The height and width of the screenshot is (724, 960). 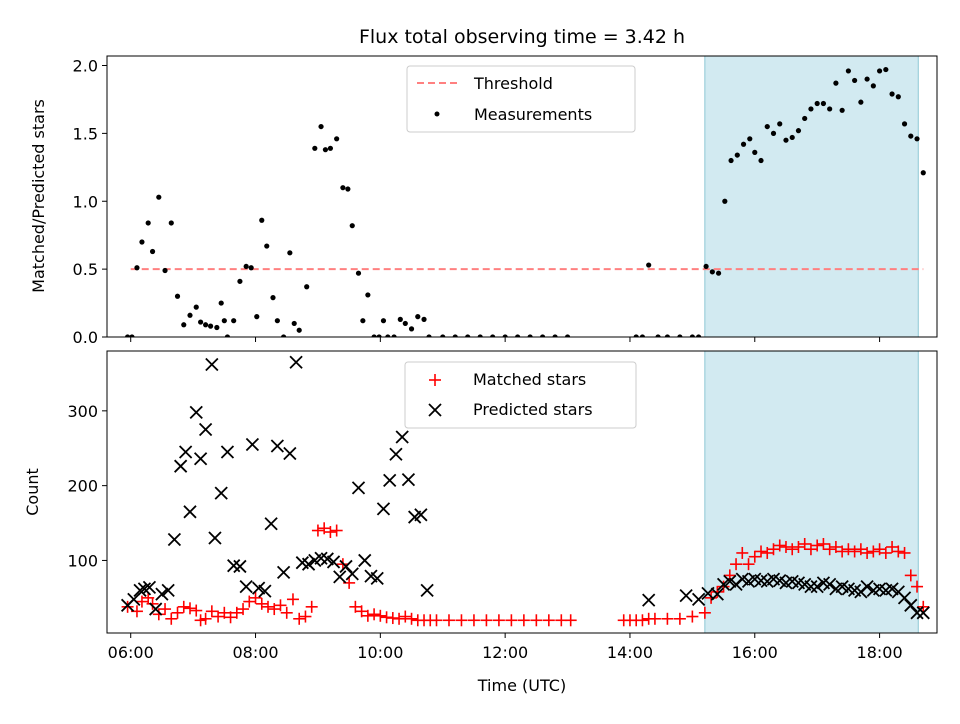 What do you see at coordinates (533, 114) in the screenshot?
I see `measurements-legend-label: Measurements` at bounding box center [533, 114].